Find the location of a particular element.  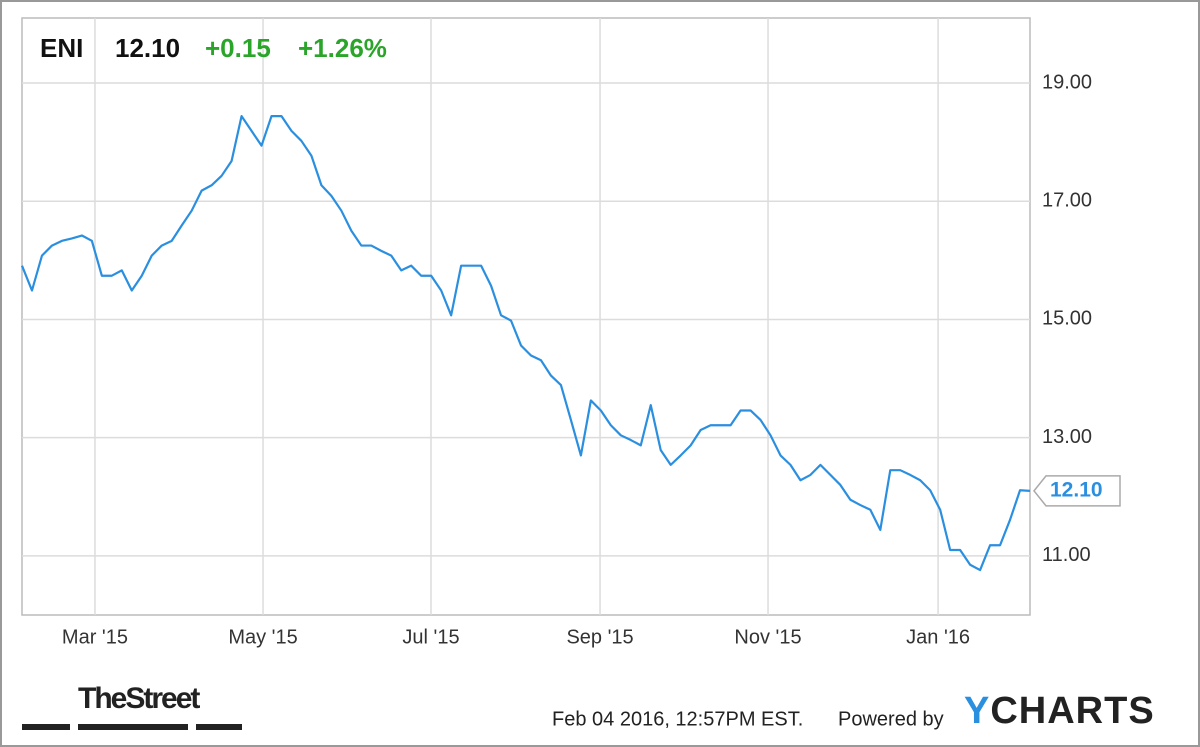

last-price-callout is located at coordinates (1077, 491).